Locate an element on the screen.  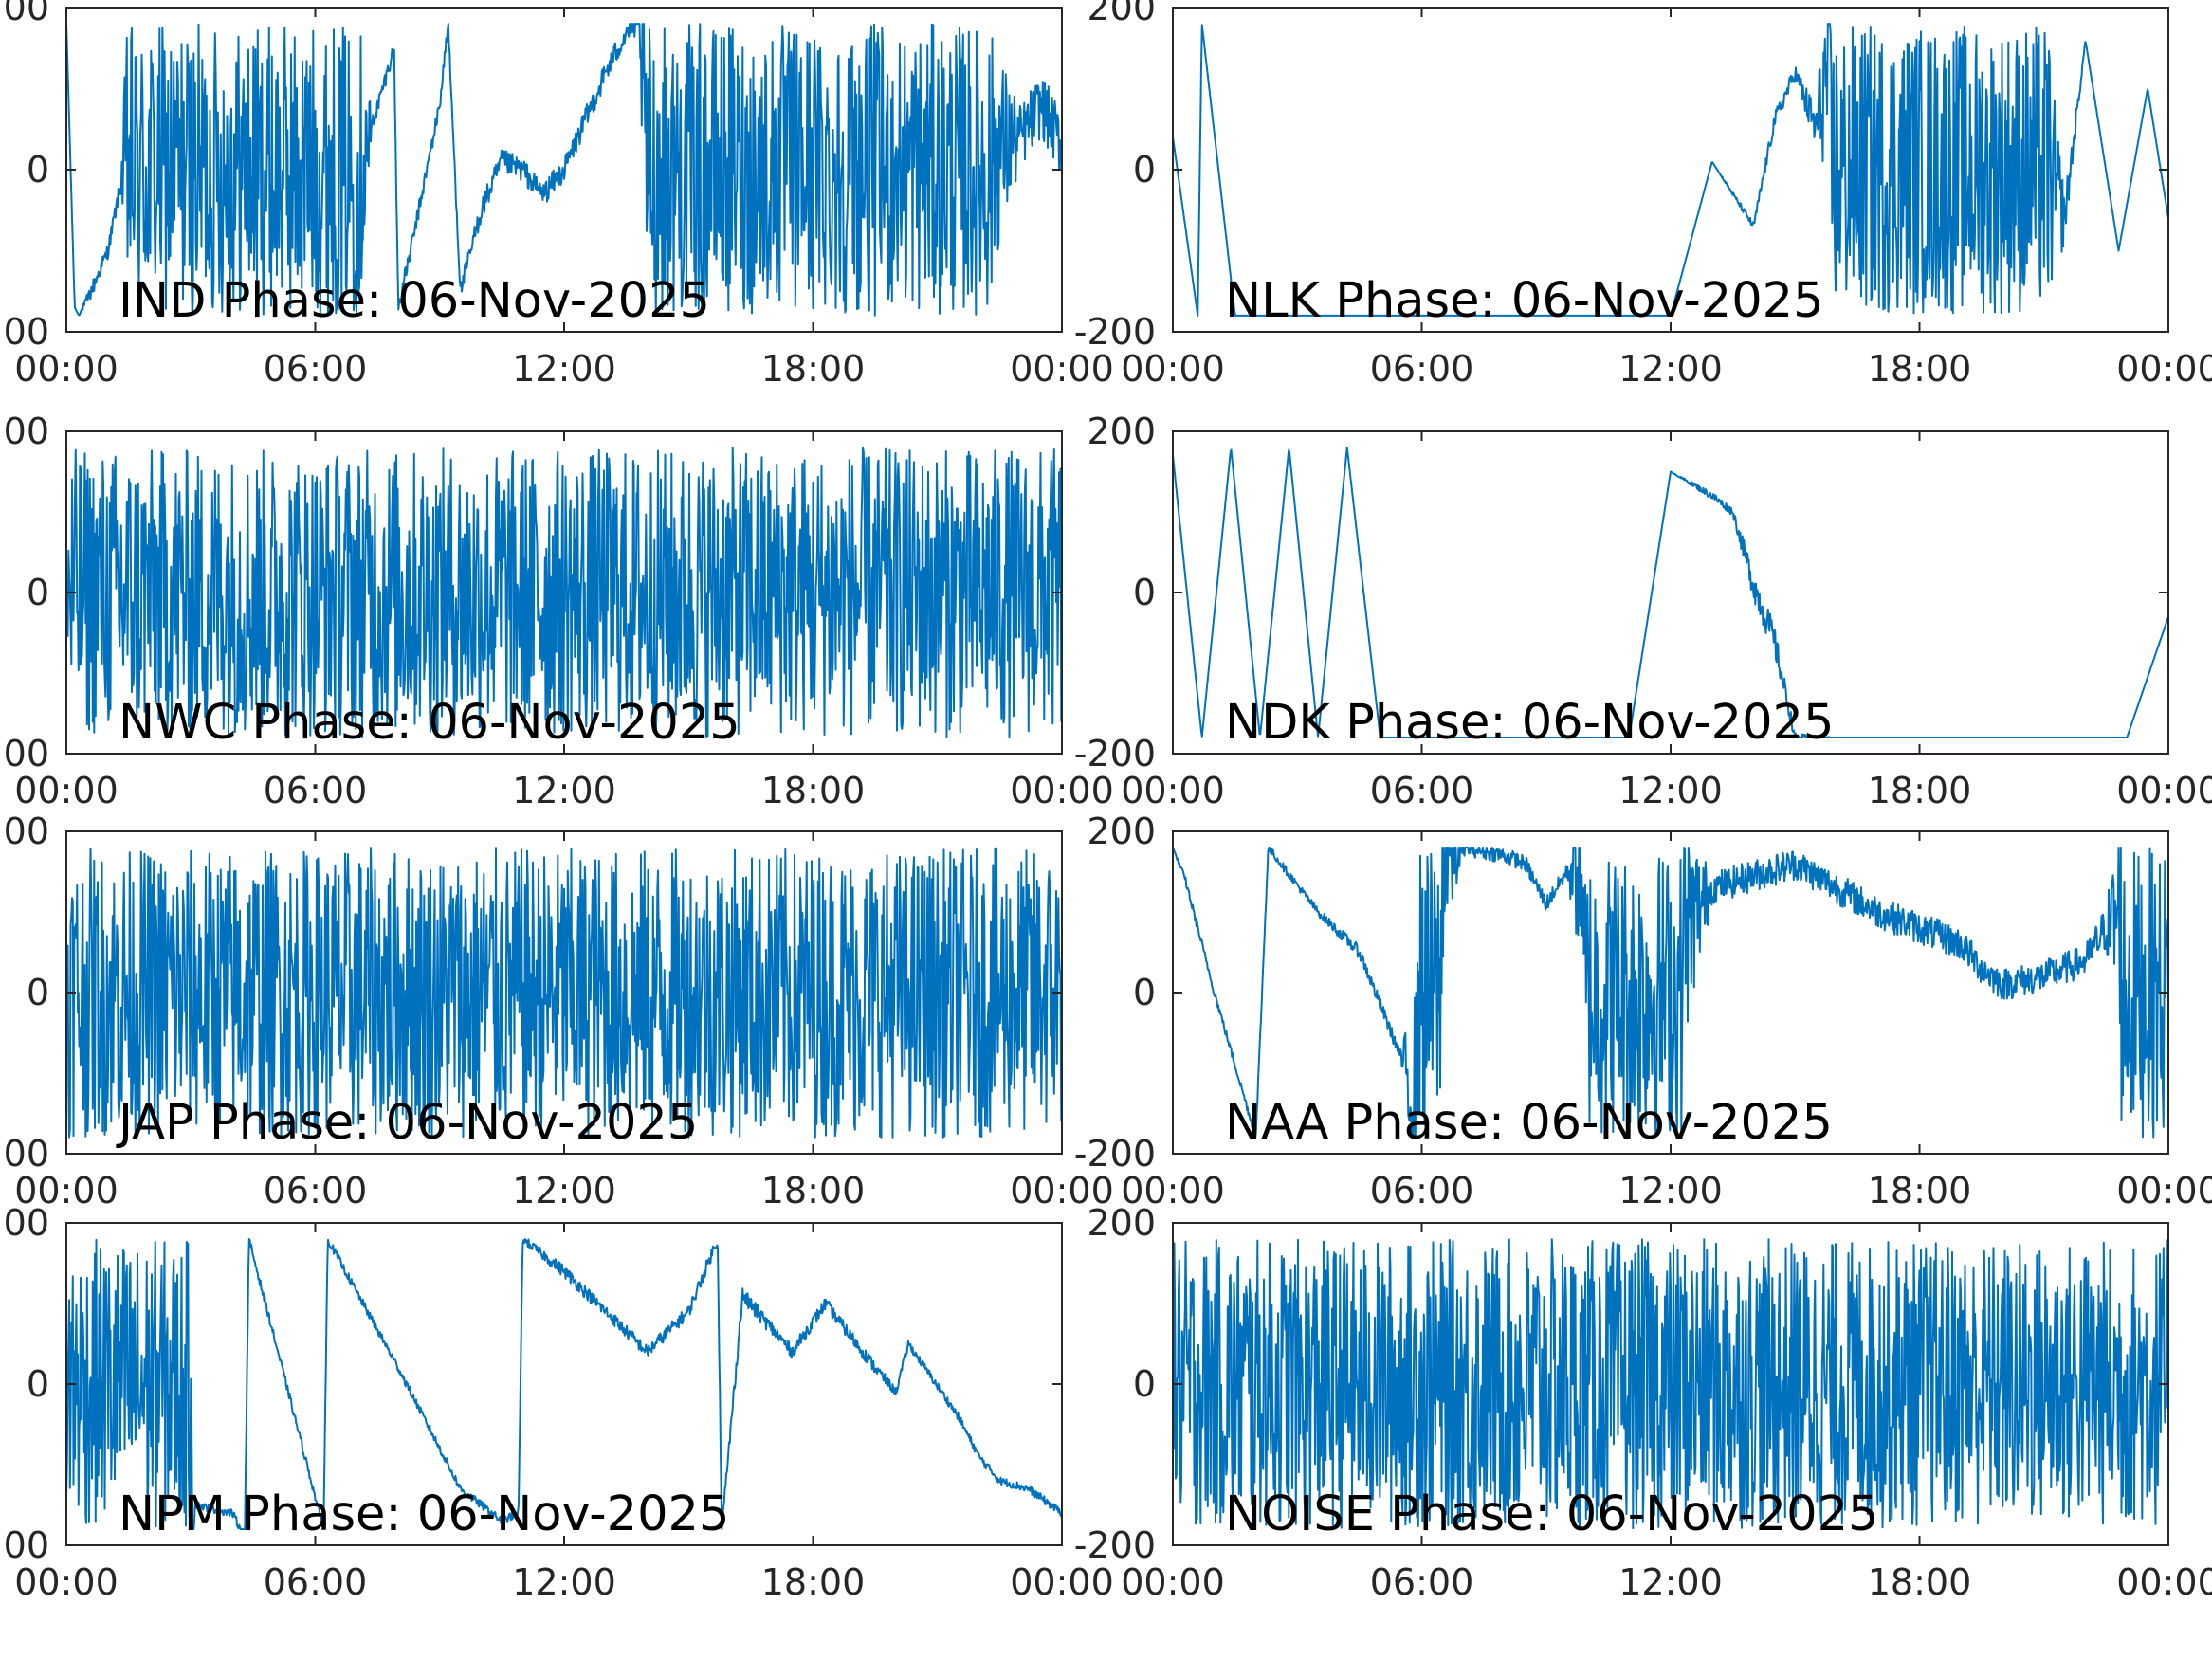
panel-title: NOISE Phase: 06-Nov-2025 is located at coordinates (1551, 1514).